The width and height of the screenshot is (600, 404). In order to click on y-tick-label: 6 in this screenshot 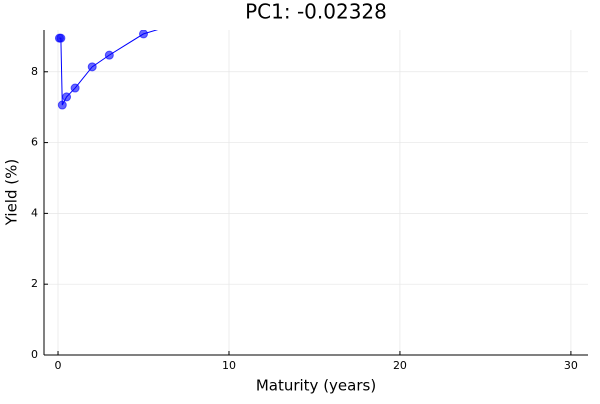, I will do `click(34, 142)`.